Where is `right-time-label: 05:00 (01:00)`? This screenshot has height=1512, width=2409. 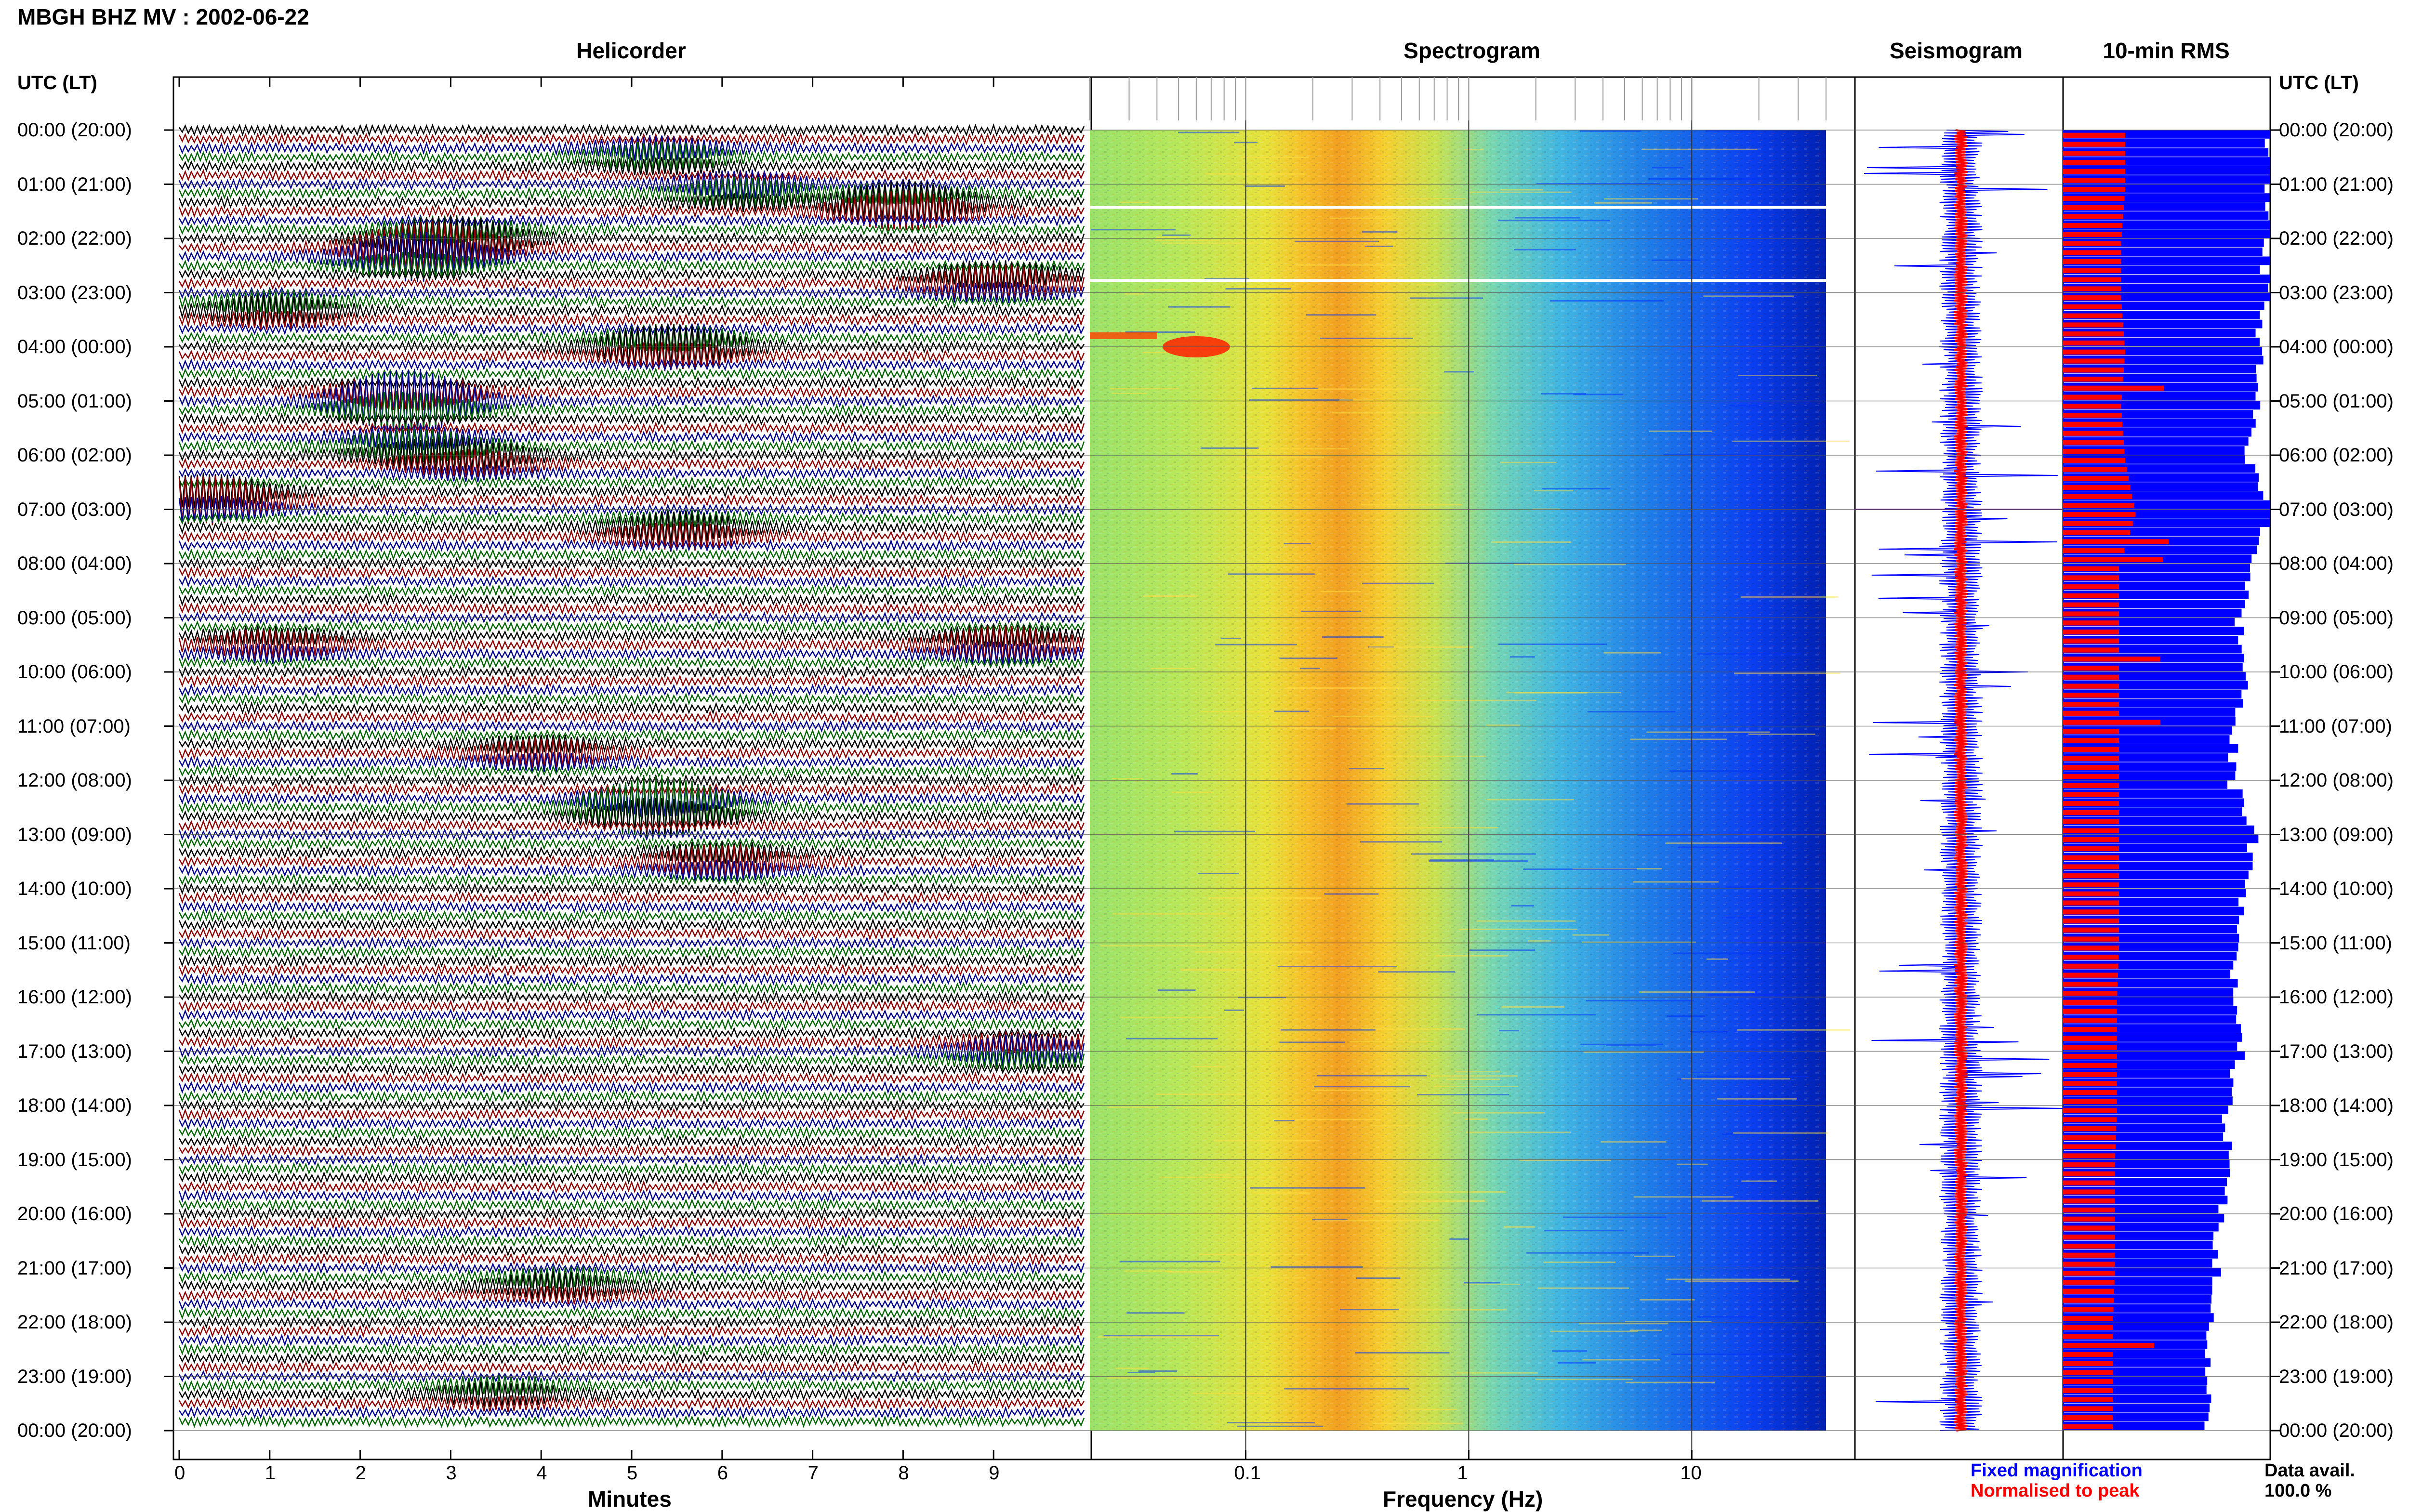
right-time-label: 05:00 (01:00) is located at coordinates (2336, 401).